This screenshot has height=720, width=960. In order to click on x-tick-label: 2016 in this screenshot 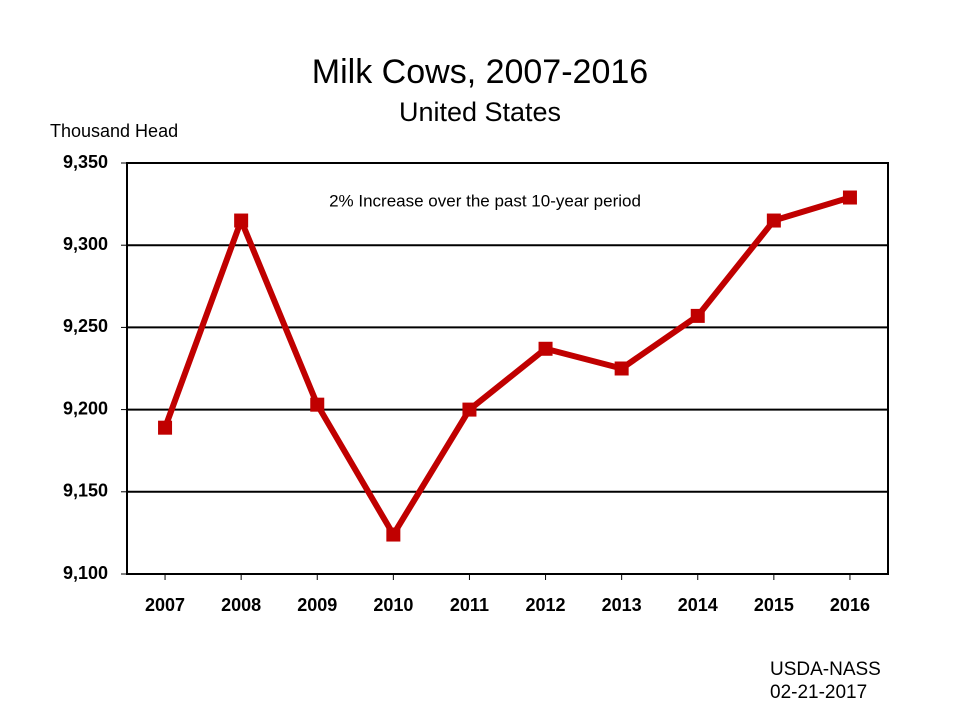, I will do `click(850, 605)`.